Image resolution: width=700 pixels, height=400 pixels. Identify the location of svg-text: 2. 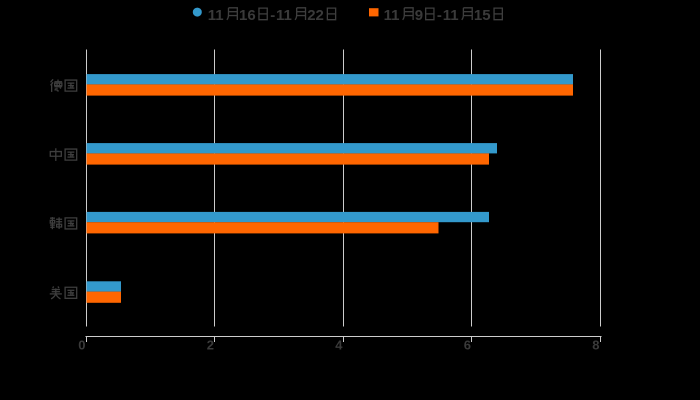
(210, 345).